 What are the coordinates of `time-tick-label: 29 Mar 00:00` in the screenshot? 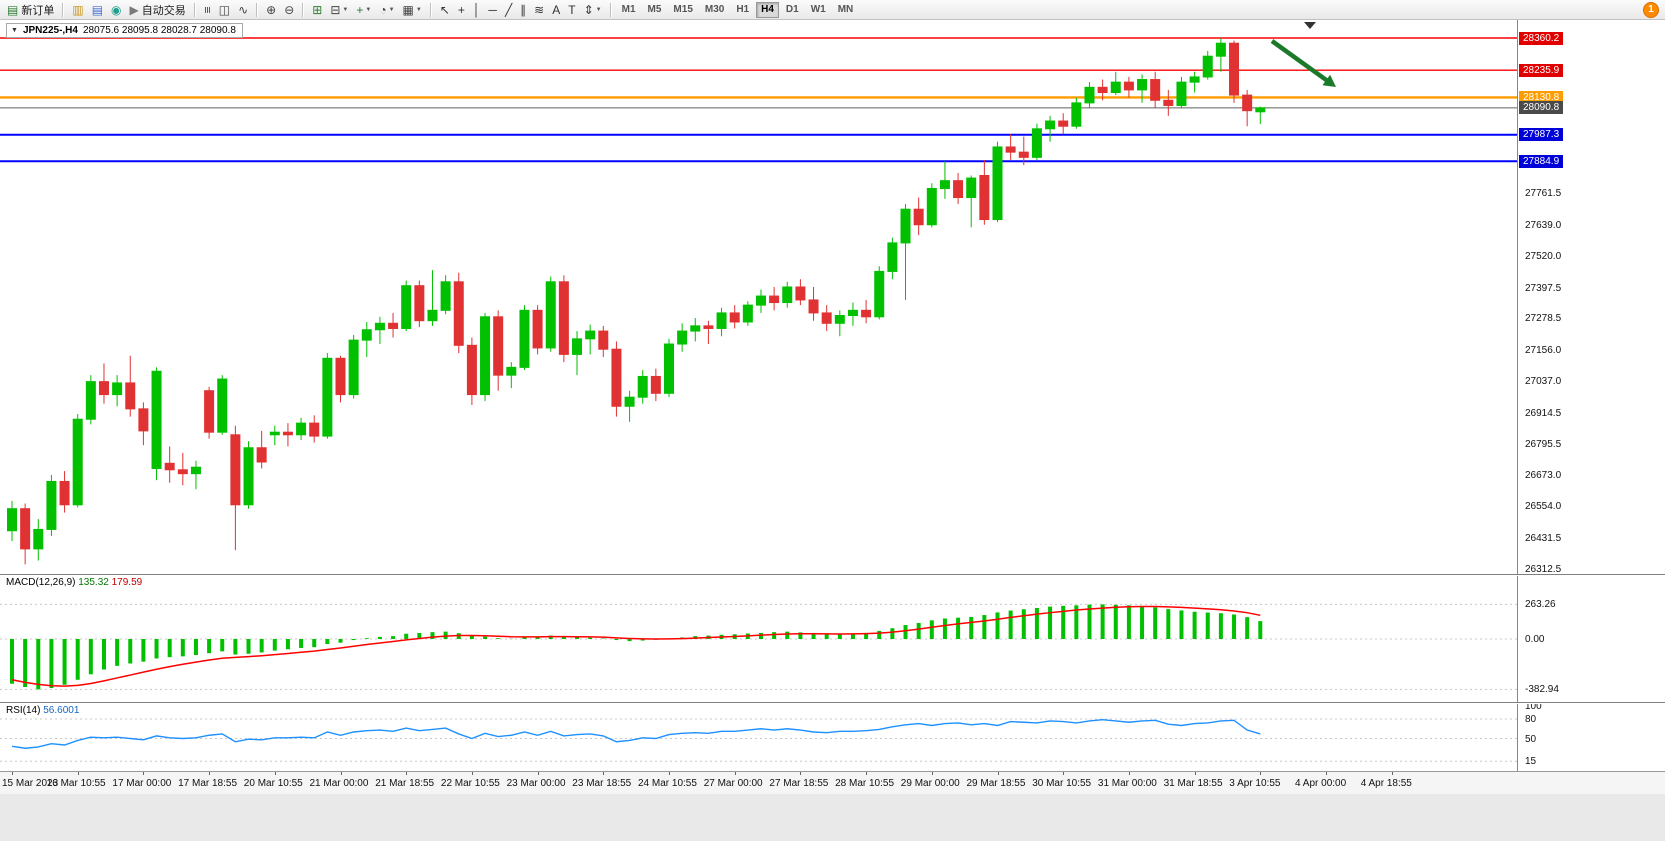 It's located at (930, 783).